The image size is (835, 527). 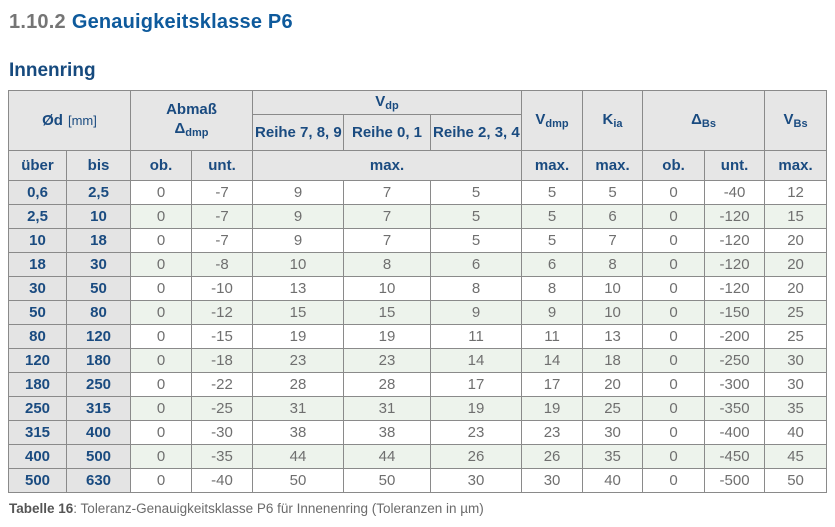 What do you see at coordinates (613, 432) in the screenshot?
I see `value-cell: 30` at bounding box center [613, 432].